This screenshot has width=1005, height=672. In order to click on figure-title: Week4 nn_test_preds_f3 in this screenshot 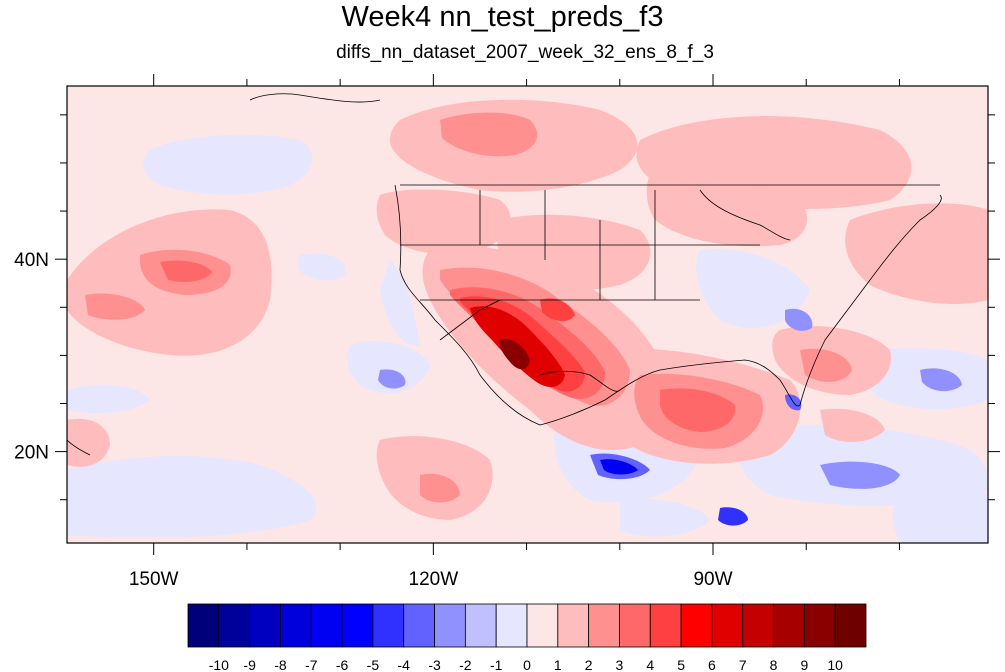, I will do `click(502, 17)`.